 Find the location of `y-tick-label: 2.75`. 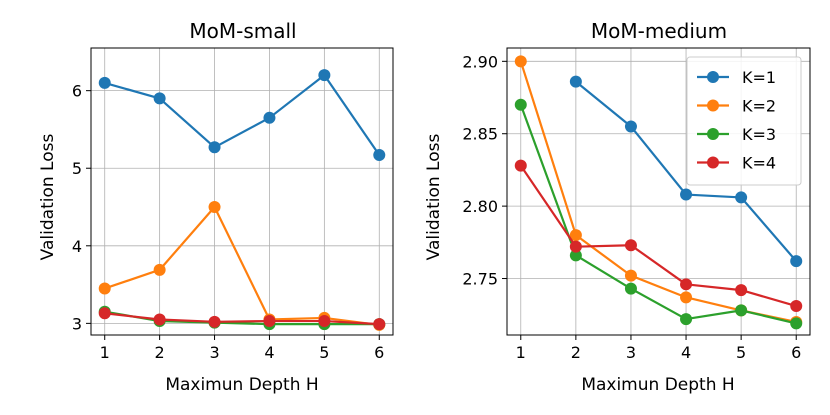

y-tick-label: 2.75 is located at coordinates (480, 279).